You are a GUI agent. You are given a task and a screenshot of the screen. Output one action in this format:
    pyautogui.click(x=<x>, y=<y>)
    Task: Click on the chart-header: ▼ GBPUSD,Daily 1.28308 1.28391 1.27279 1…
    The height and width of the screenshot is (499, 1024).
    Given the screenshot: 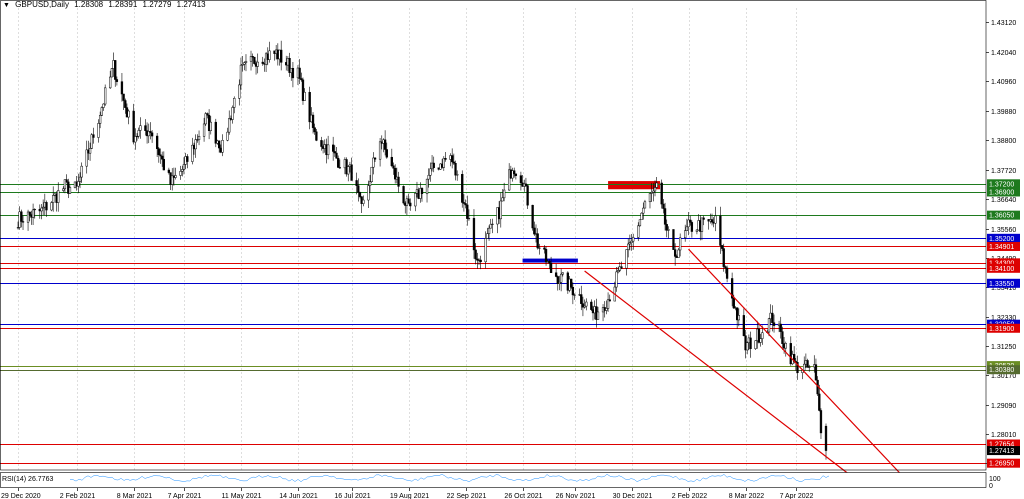 What is the action you would take?
    pyautogui.click(x=106, y=4)
    